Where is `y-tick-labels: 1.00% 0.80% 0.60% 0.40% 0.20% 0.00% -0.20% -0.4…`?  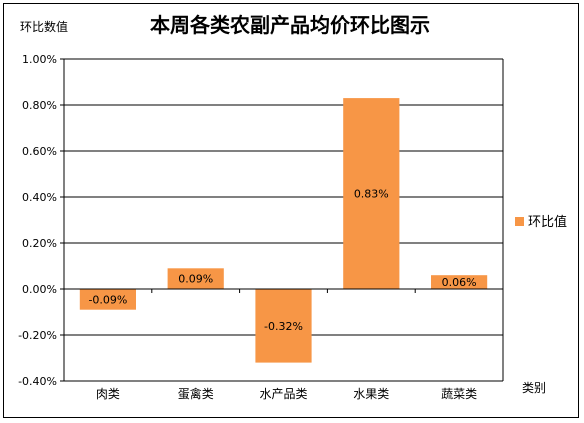 y-tick-labels: 1.00% 0.80% 0.60% 0.40% 0.20% 0.00% -0.20% -0.4… is located at coordinates (37, 220).